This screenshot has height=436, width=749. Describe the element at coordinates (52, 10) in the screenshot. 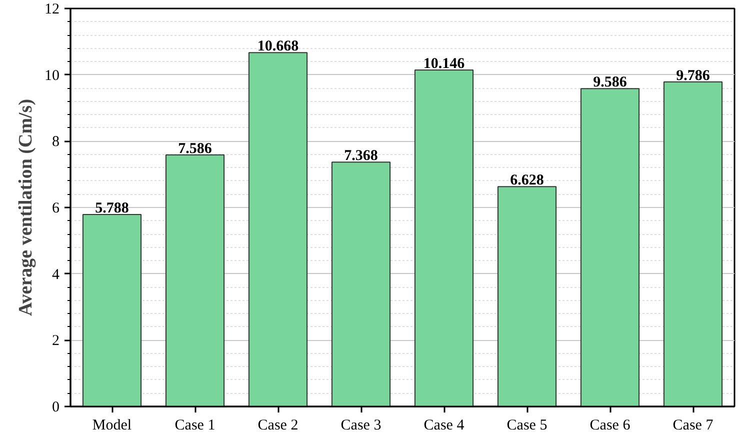

I see `y-tick-label: 12` at that location.